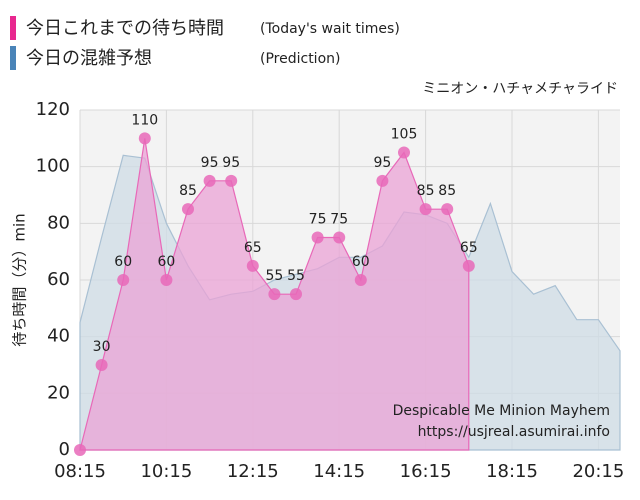 This screenshot has height=500, width=640. Describe the element at coordinates (253, 471) in the screenshot. I see `x-tick-label: 12:15` at that location.